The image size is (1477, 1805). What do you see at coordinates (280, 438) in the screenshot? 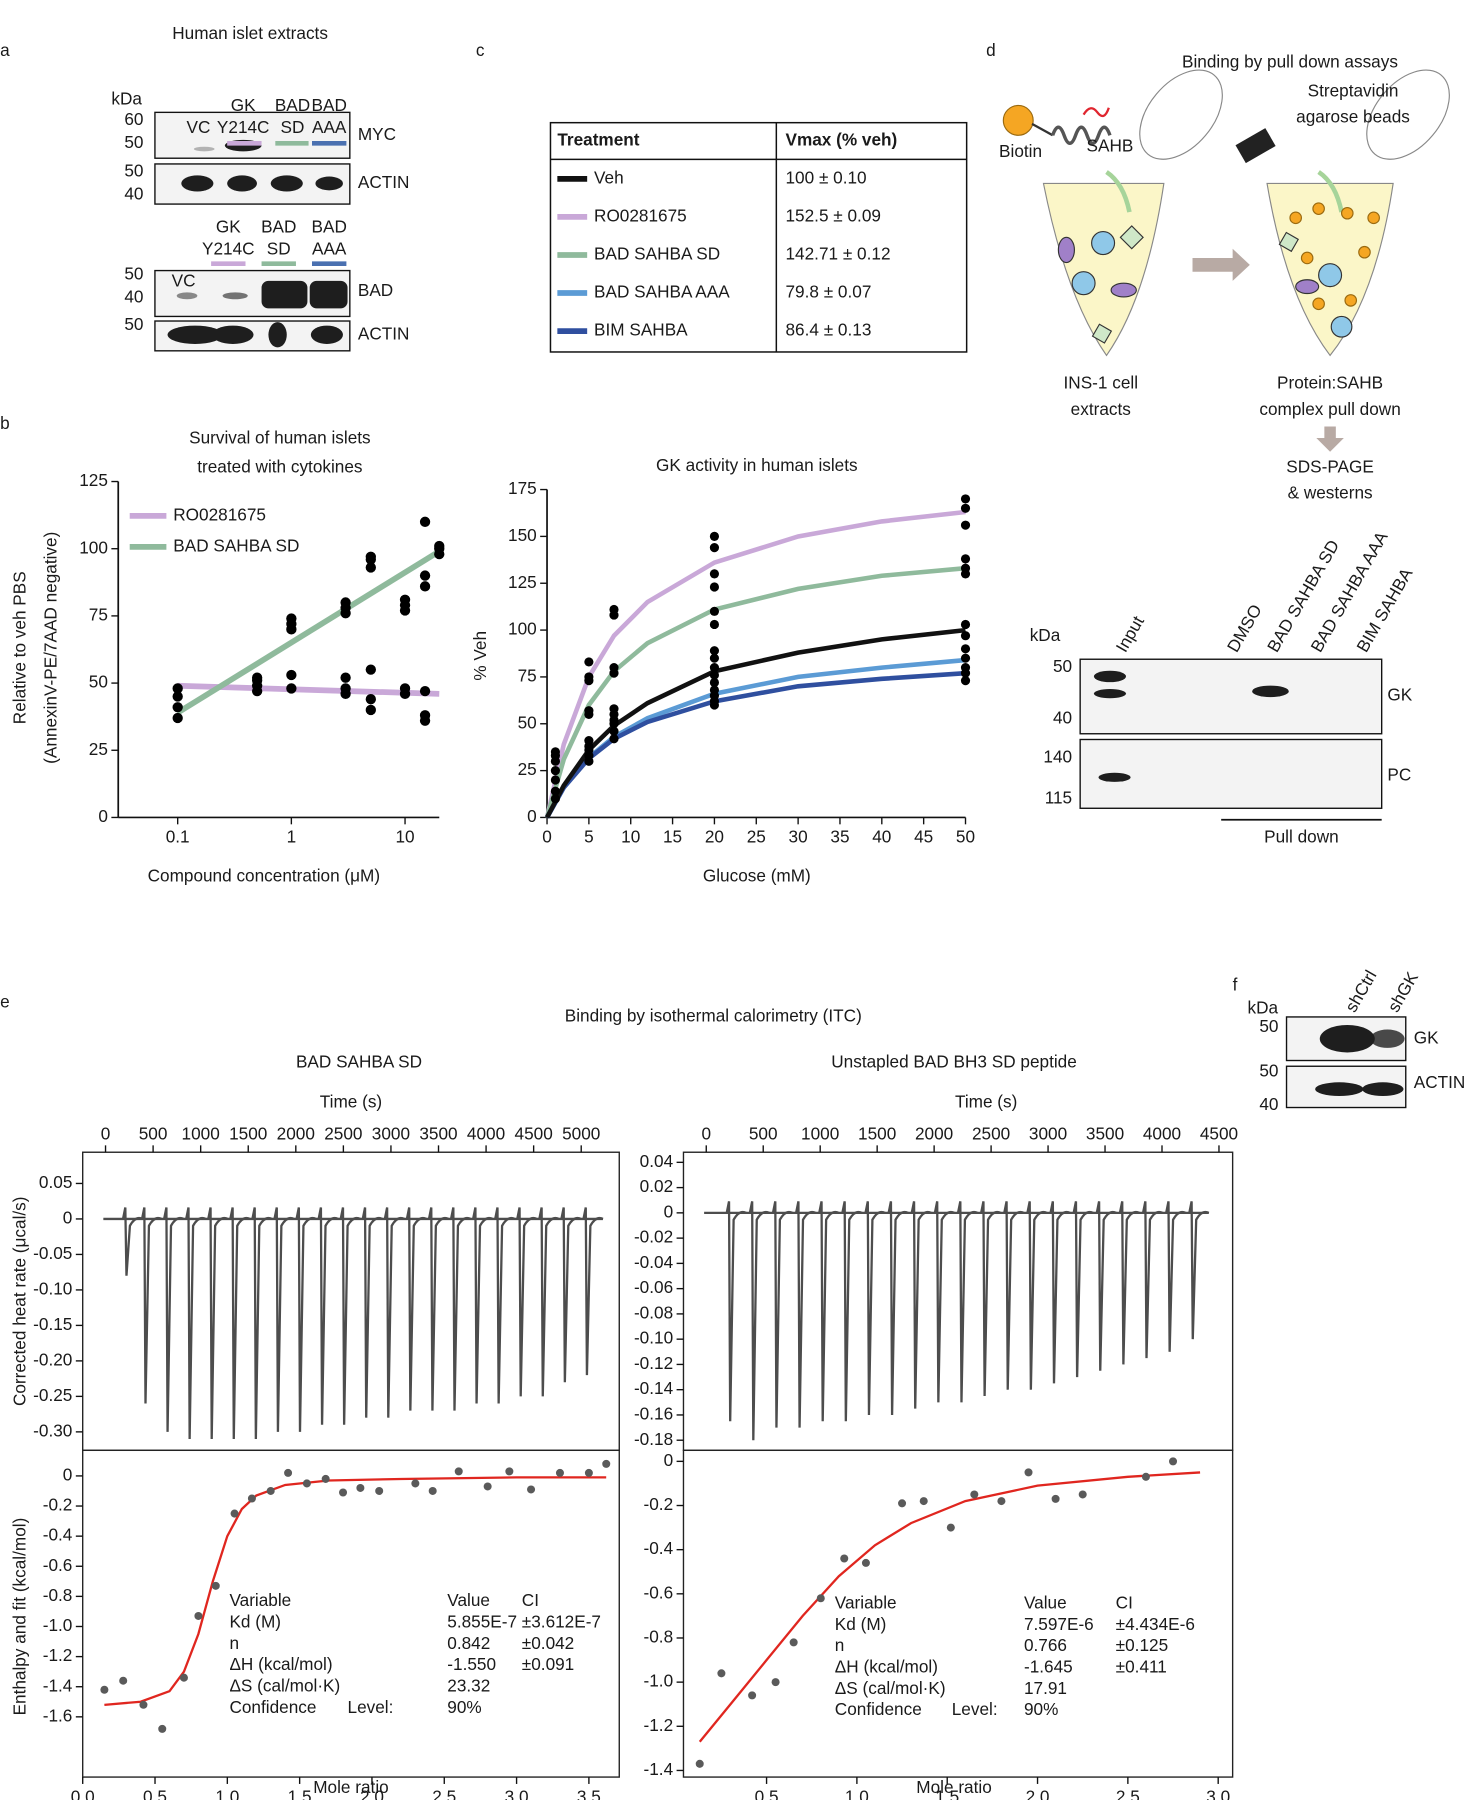
I see `chart-title: Survival of human islets` at bounding box center [280, 438].